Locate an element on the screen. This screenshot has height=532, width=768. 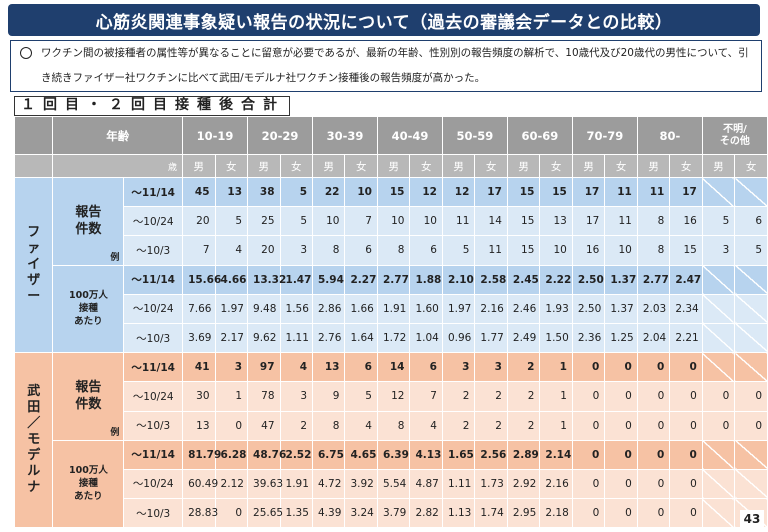
value-cell: 2.89 is located at coordinates (523, 454).